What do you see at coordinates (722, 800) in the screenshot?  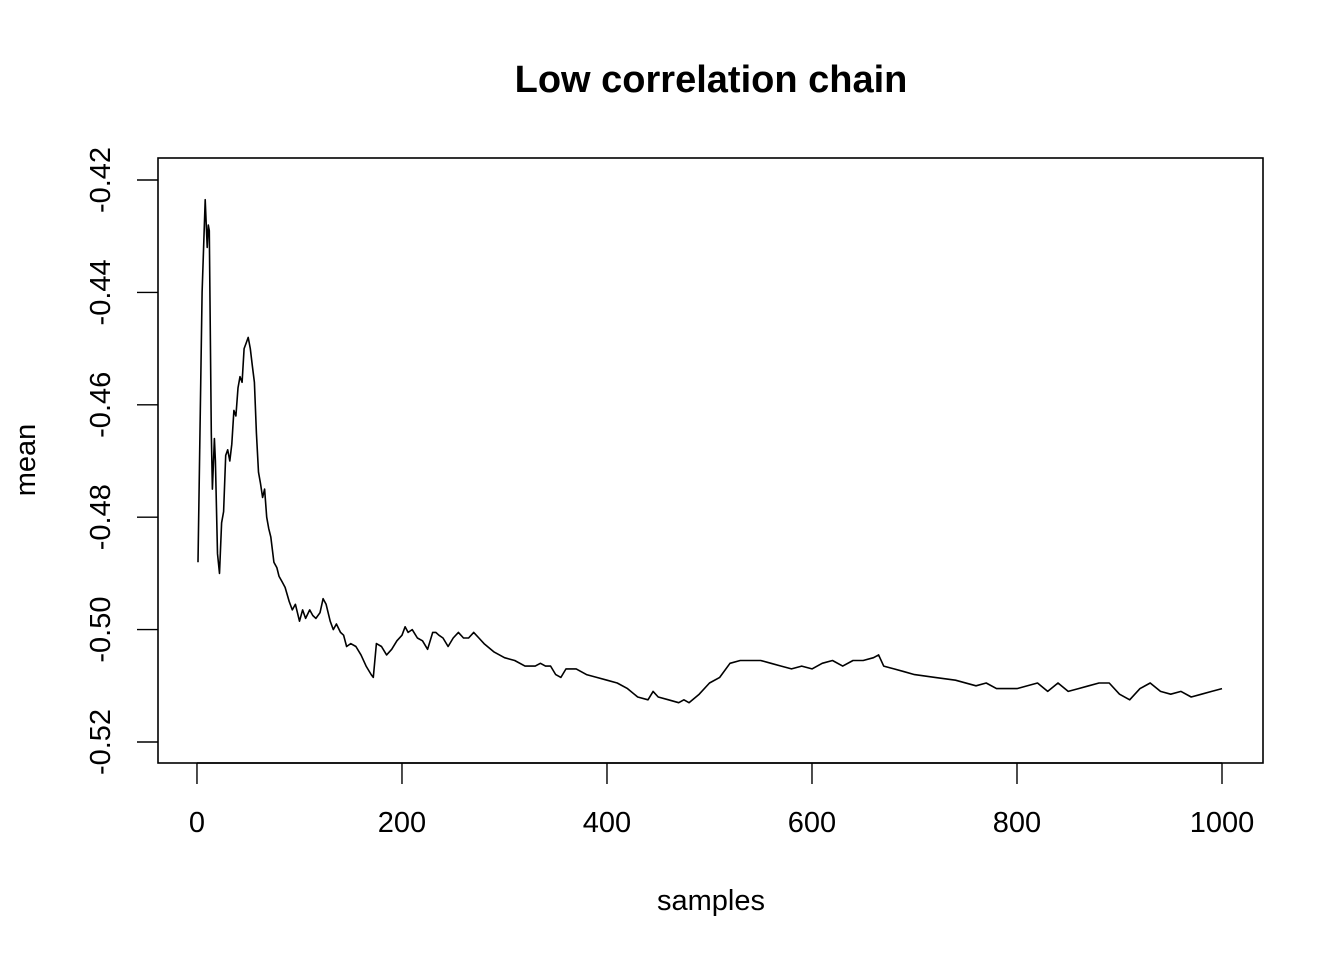 I see `x-axis: 0 200 400 600 800 1000` at bounding box center [722, 800].